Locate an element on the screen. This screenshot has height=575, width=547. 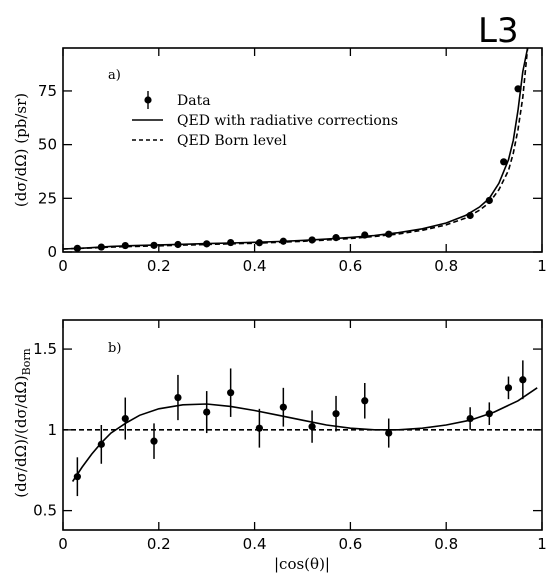
radiative-corrections-curve is located at coordinates (304, 434).